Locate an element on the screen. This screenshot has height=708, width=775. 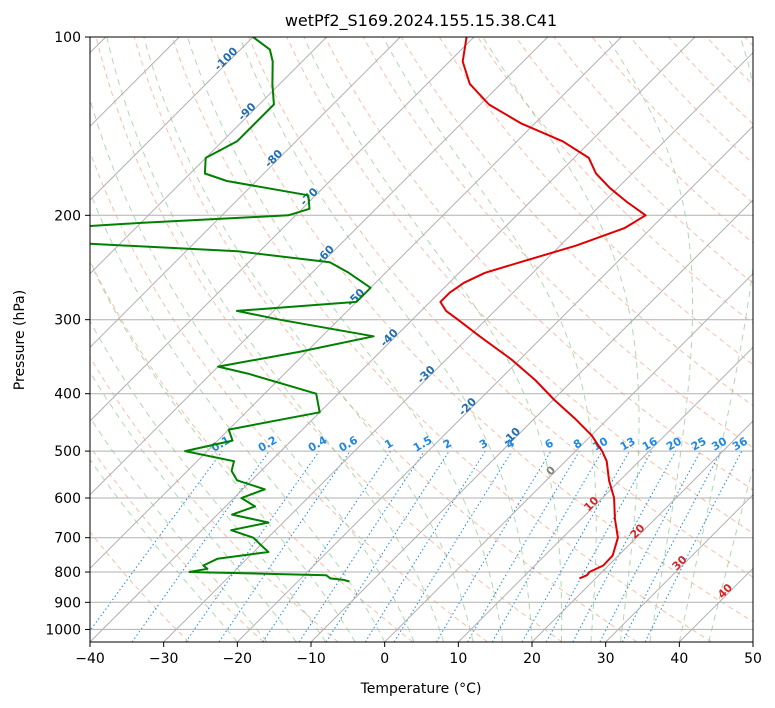
y-tick-label: 500 is located at coordinates (67, 452).